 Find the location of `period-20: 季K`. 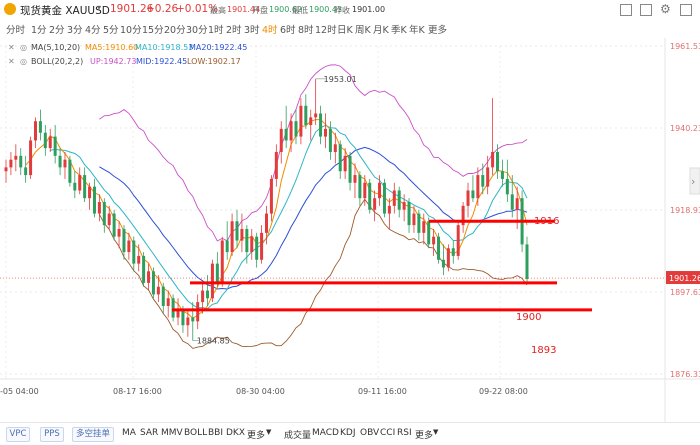

period-20: 季K is located at coordinates (399, 30).